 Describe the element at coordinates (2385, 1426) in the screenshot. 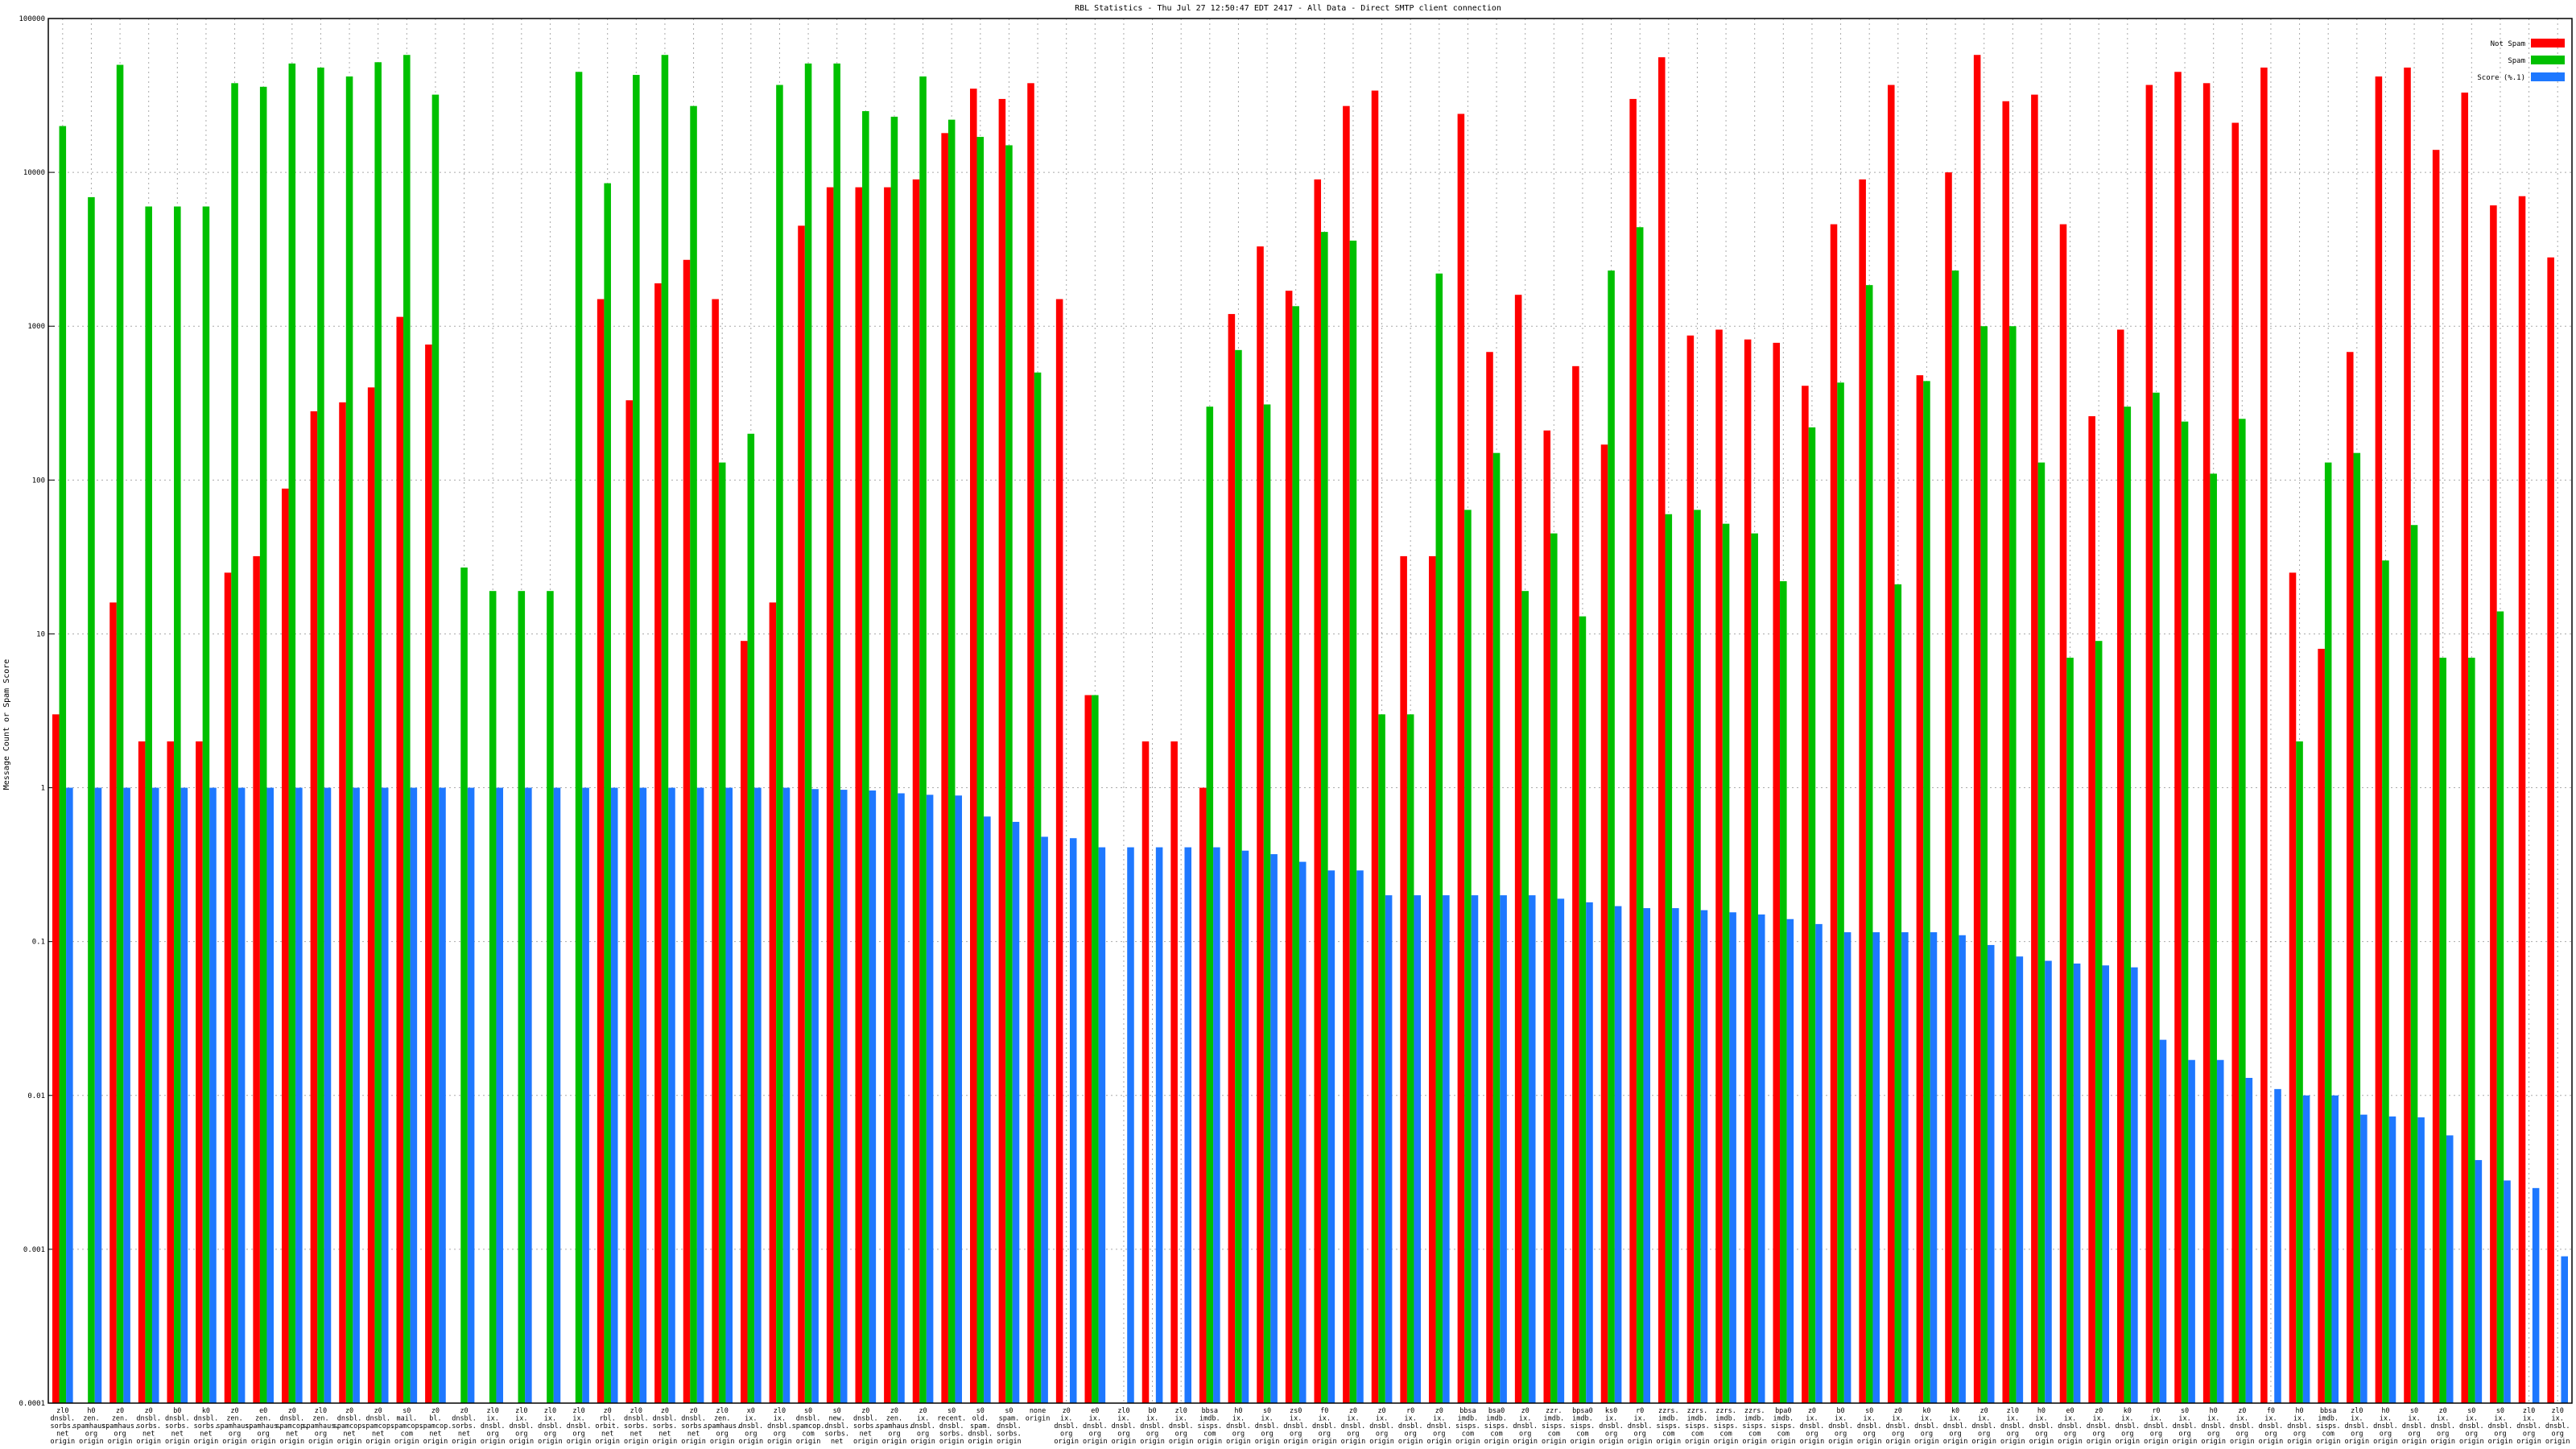

I see `x-tick-label: h0 ix. dnsbl. org origin` at that location.